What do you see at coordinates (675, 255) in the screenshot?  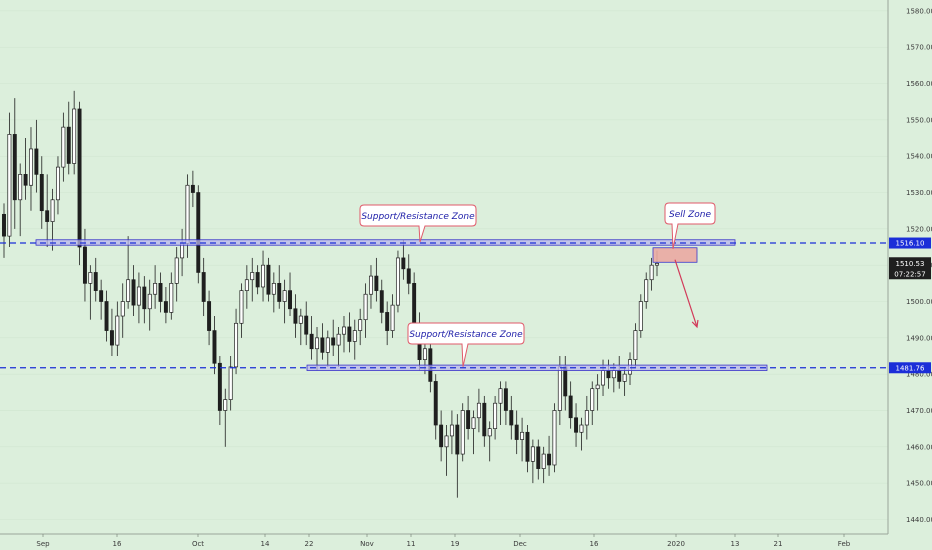 I see `sell-zone-box` at bounding box center [675, 255].